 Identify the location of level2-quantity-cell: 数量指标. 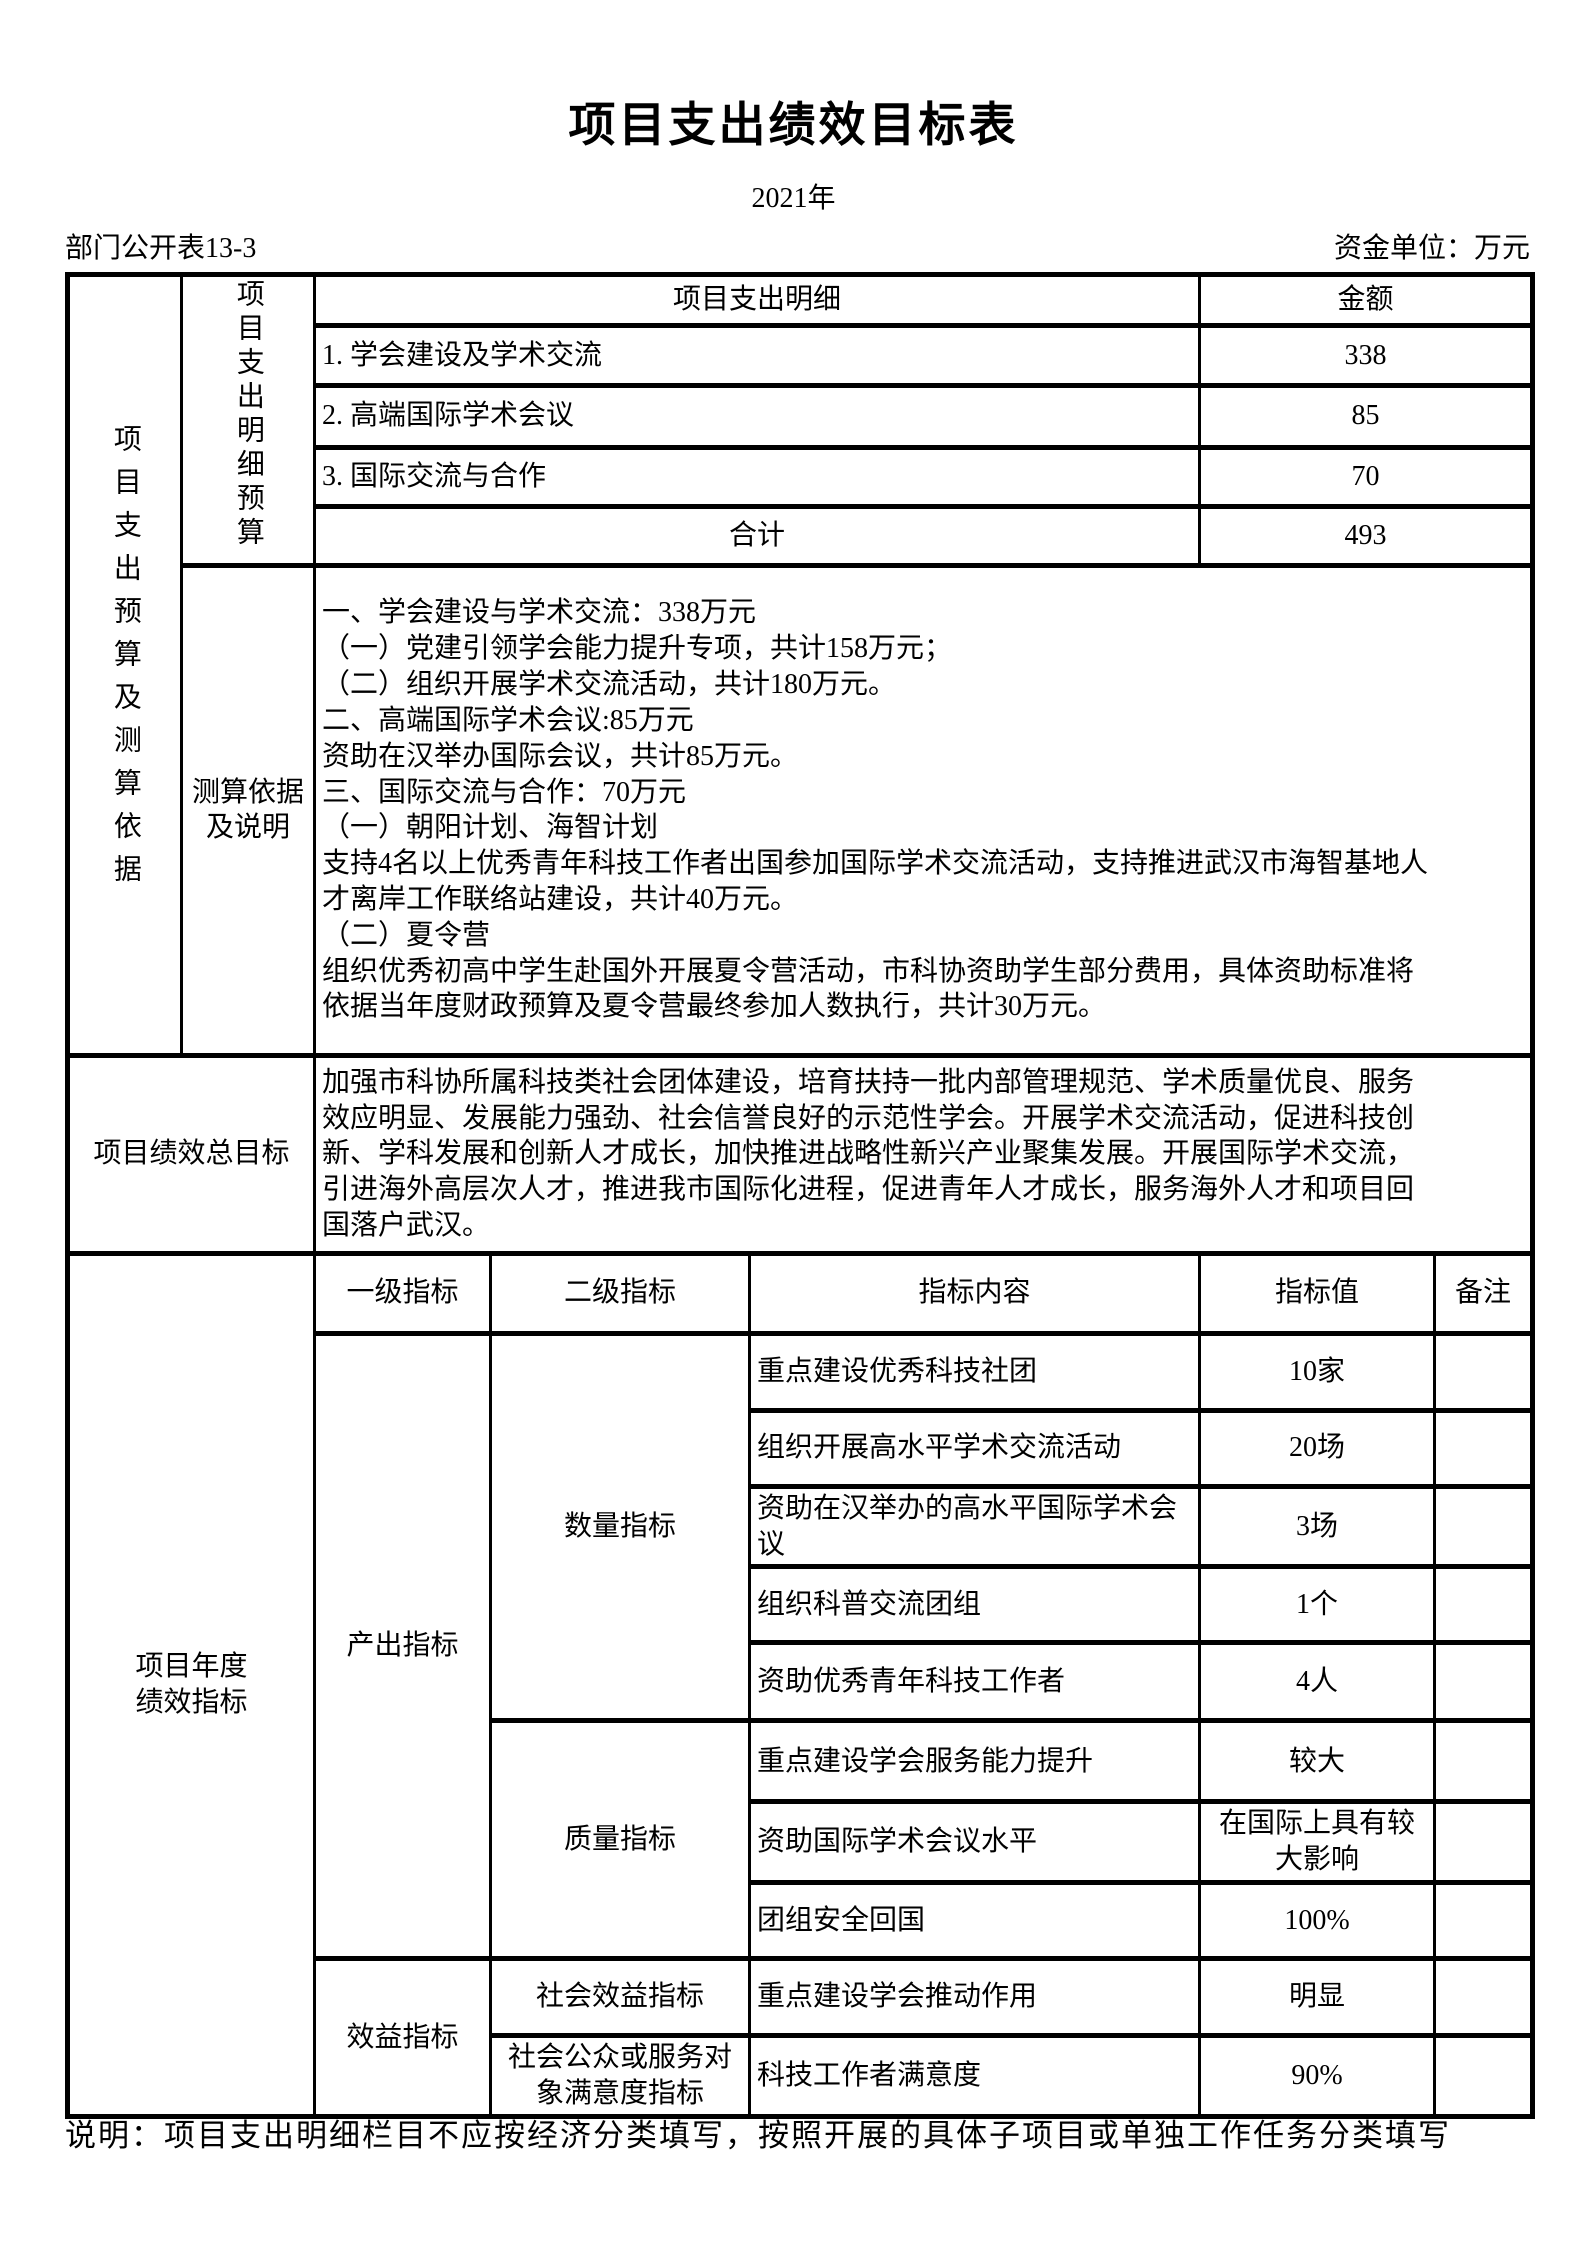
(620, 1527).